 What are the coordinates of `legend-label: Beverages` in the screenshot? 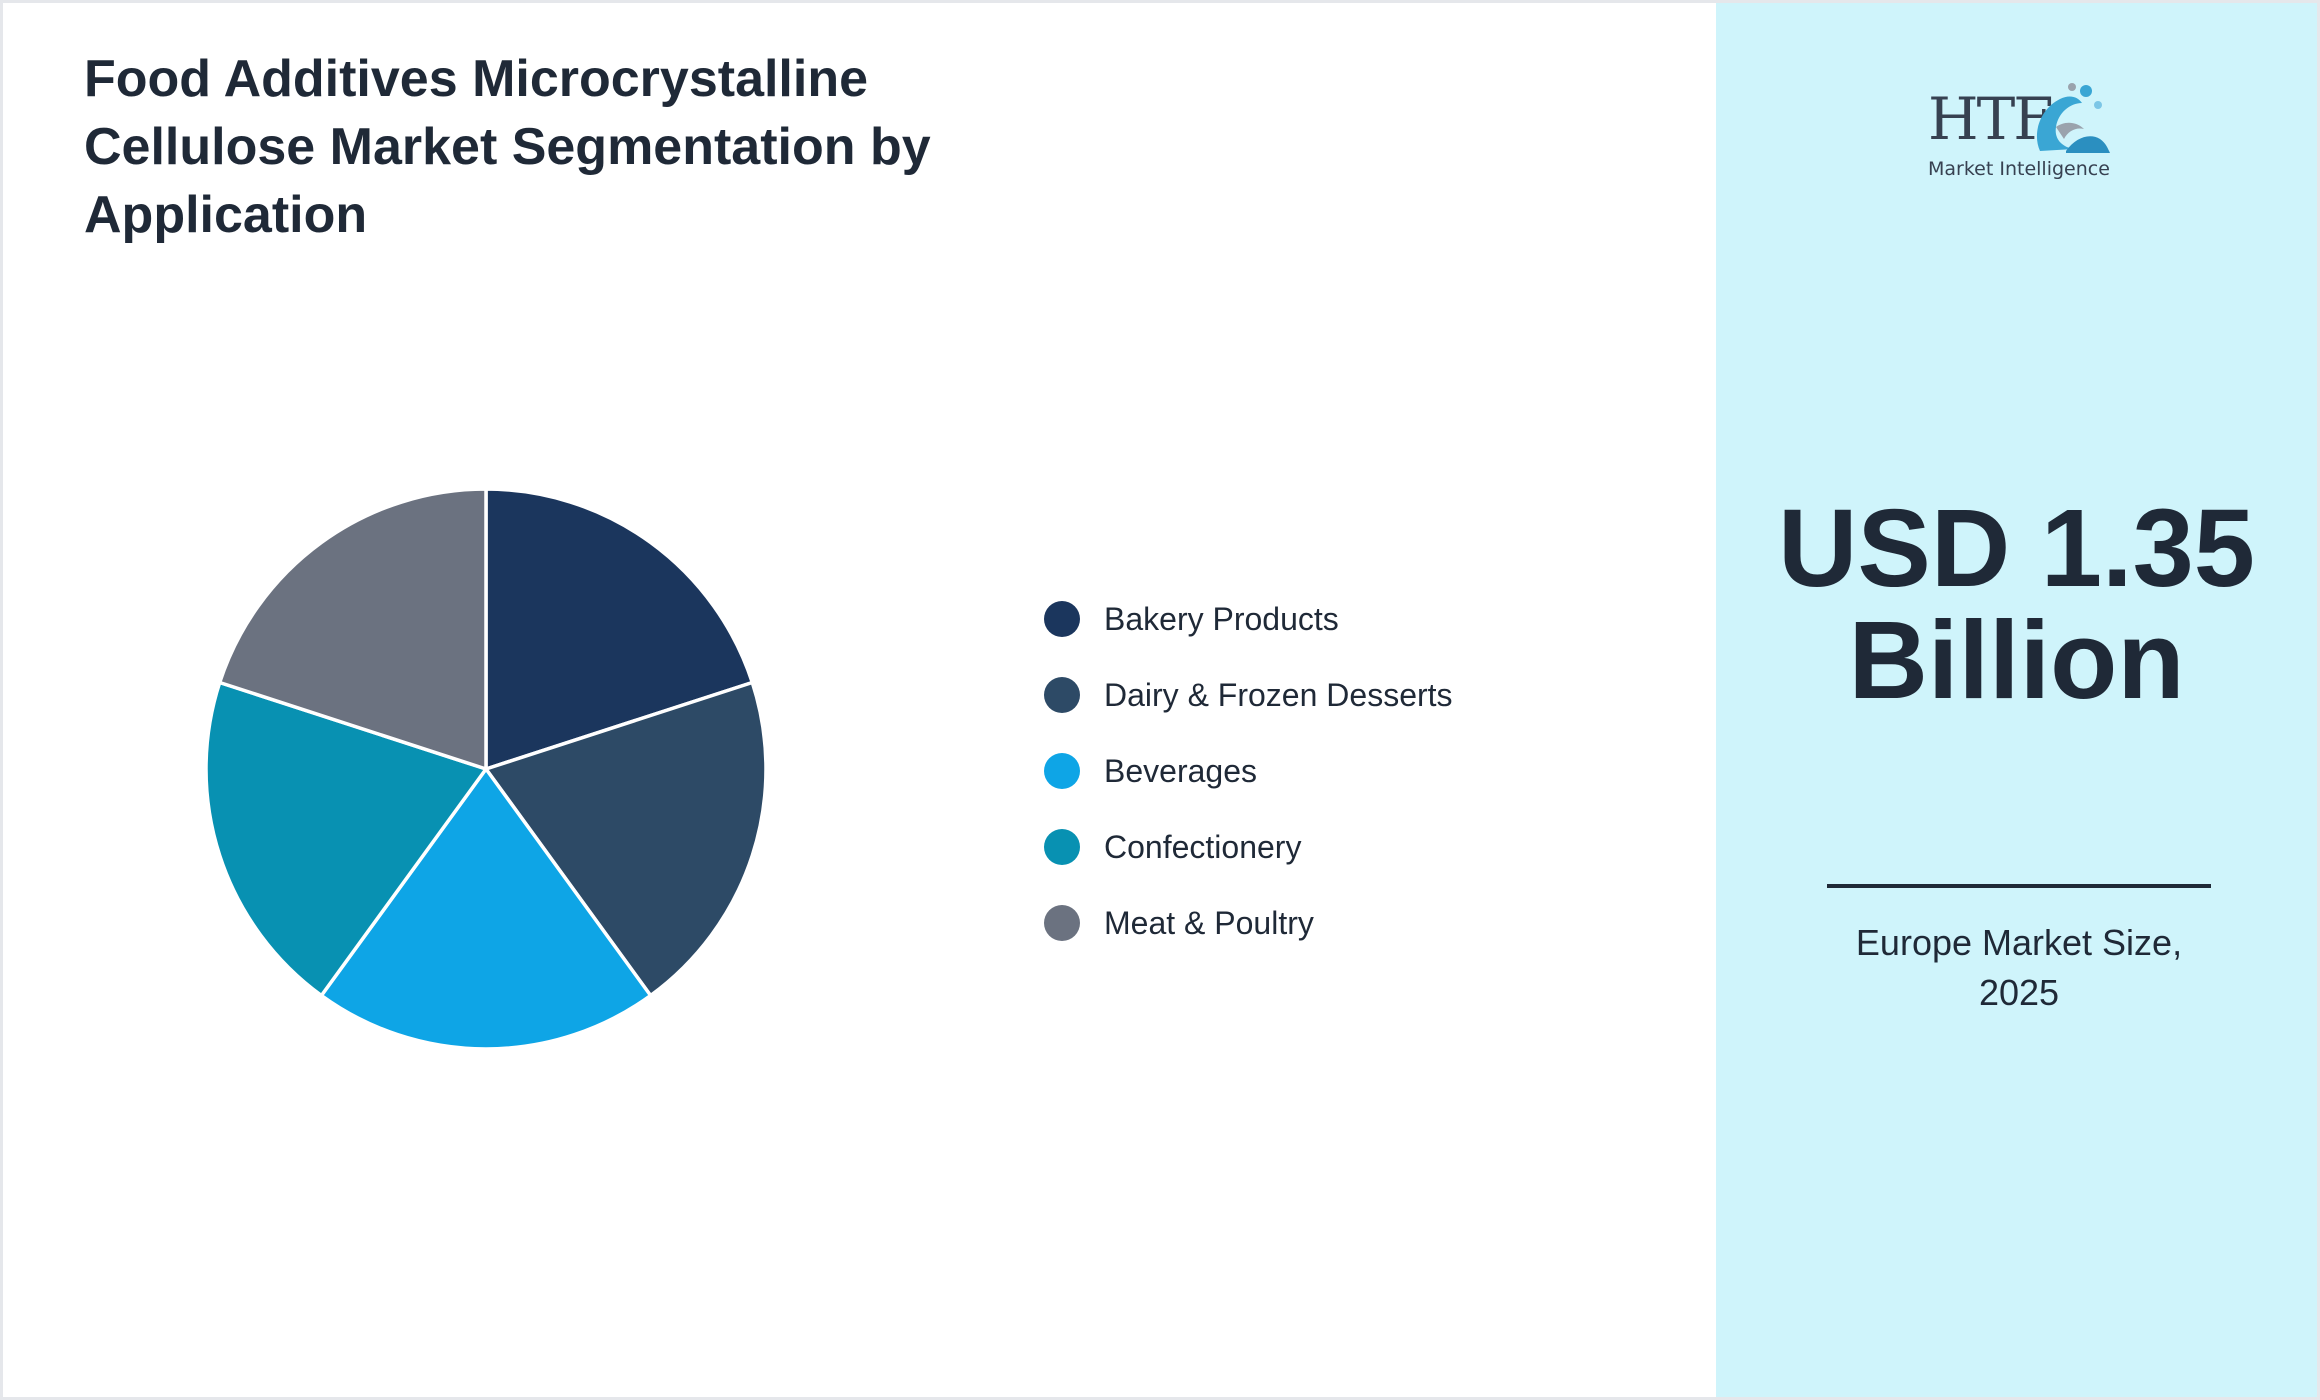 It's located at (1180, 771).